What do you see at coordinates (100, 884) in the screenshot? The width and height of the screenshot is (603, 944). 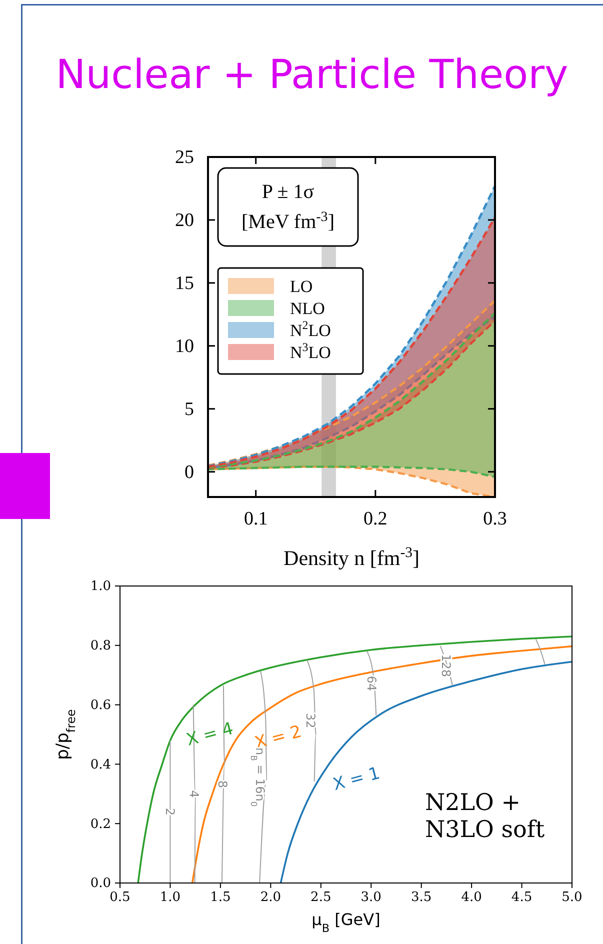 I see `y-tick-label: 0.0` at bounding box center [100, 884].